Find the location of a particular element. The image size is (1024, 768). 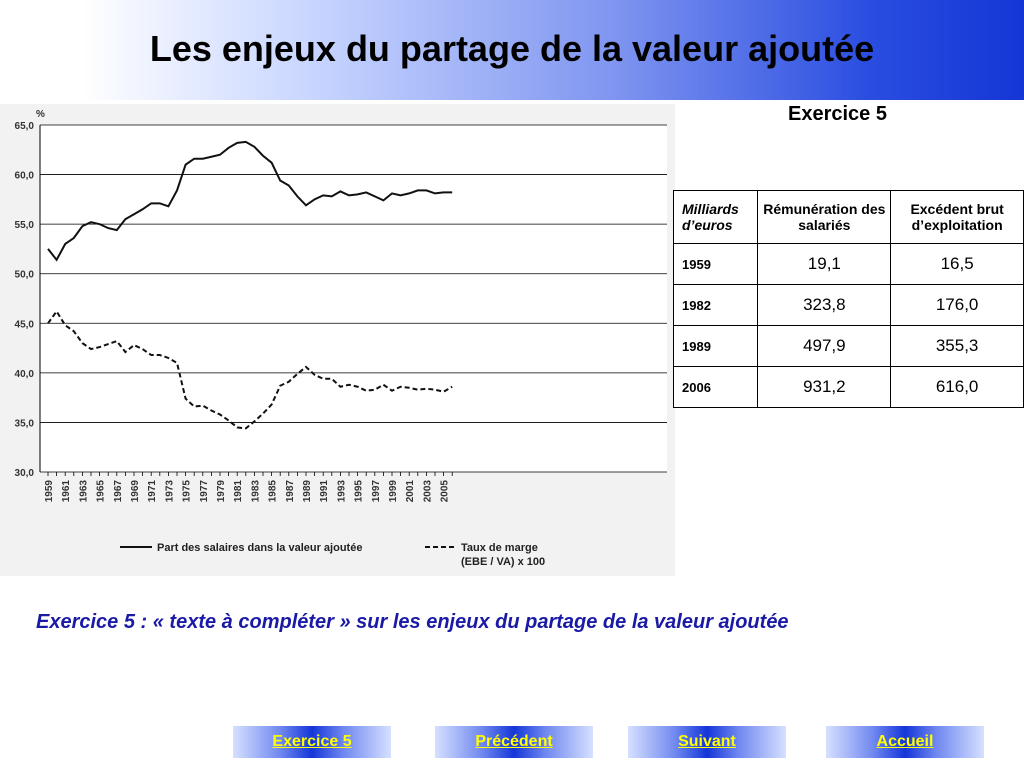

series-line-salaires is located at coordinates (250, 201).